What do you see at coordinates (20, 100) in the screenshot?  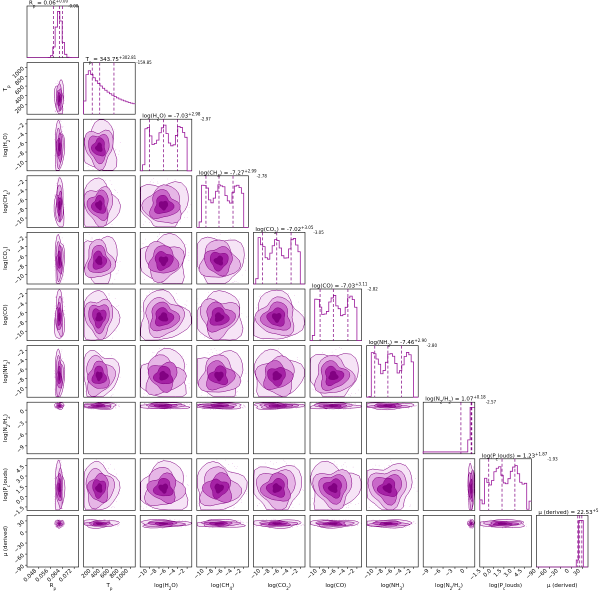 I see `y-tick-1-1: 400` at bounding box center [20, 100].